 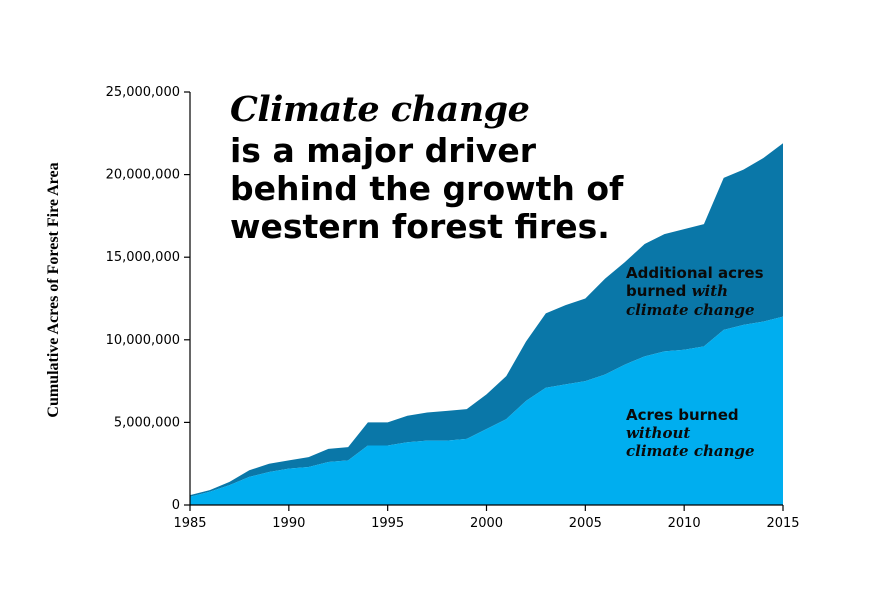 I want to click on annotation-with-line-1: Additional acres, so click(x=695, y=273).